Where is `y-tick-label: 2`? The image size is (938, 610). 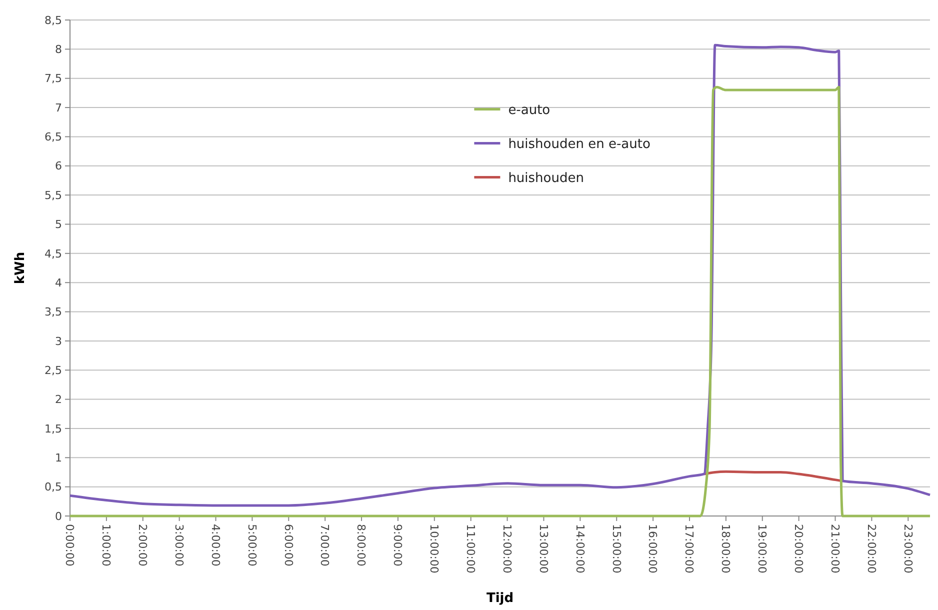 y-tick-label: 2 is located at coordinates (58, 399).